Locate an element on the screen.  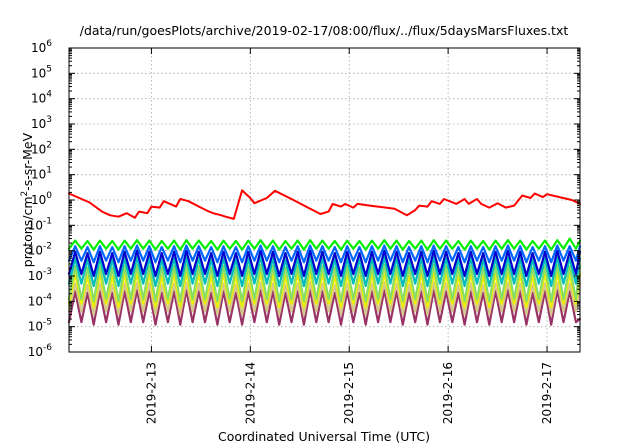
y-tick-label: 10⁻³ is located at coordinates (40, 275).